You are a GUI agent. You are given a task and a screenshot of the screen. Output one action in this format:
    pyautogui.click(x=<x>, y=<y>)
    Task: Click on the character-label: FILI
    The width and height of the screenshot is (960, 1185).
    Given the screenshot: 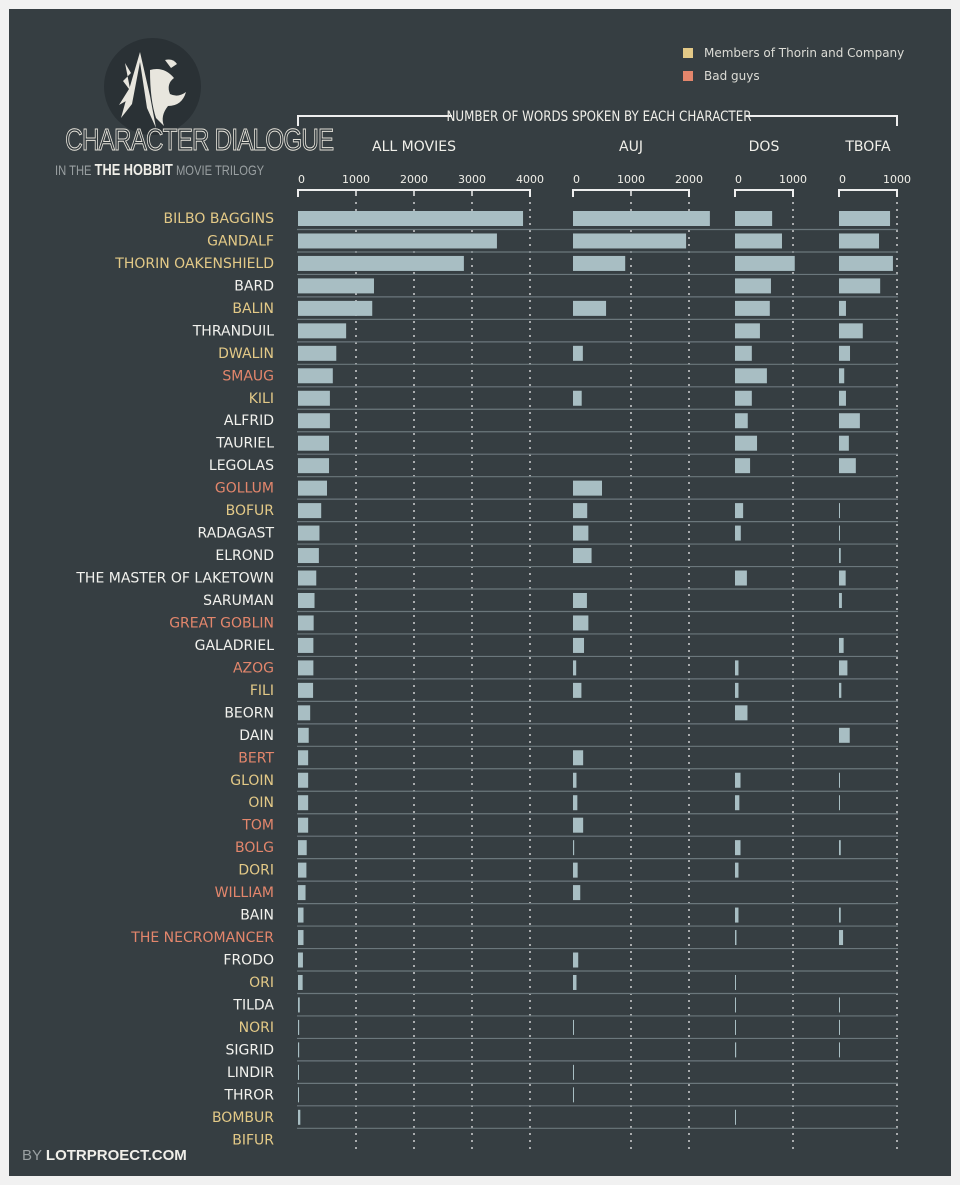 What is the action you would take?
    pyautogui.click(x=262, y=691)
    